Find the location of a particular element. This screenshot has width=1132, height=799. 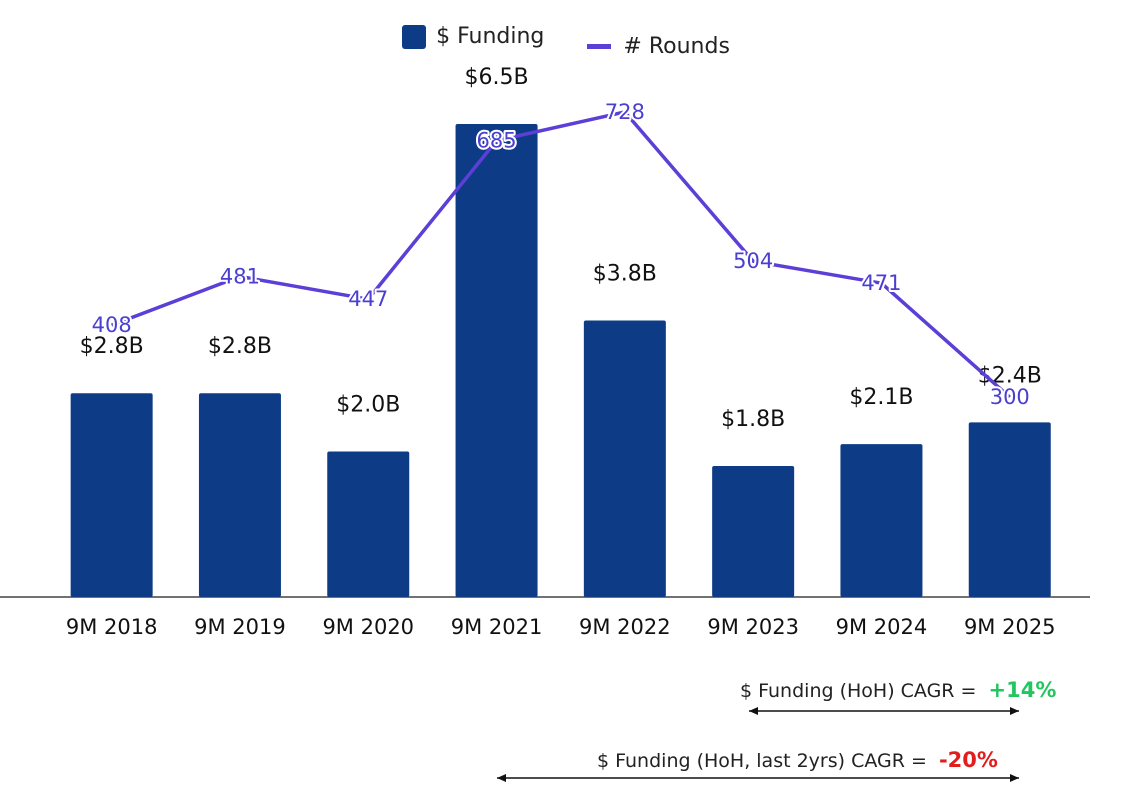

cagr2-value: -20% is located at coordinates (968, 760).